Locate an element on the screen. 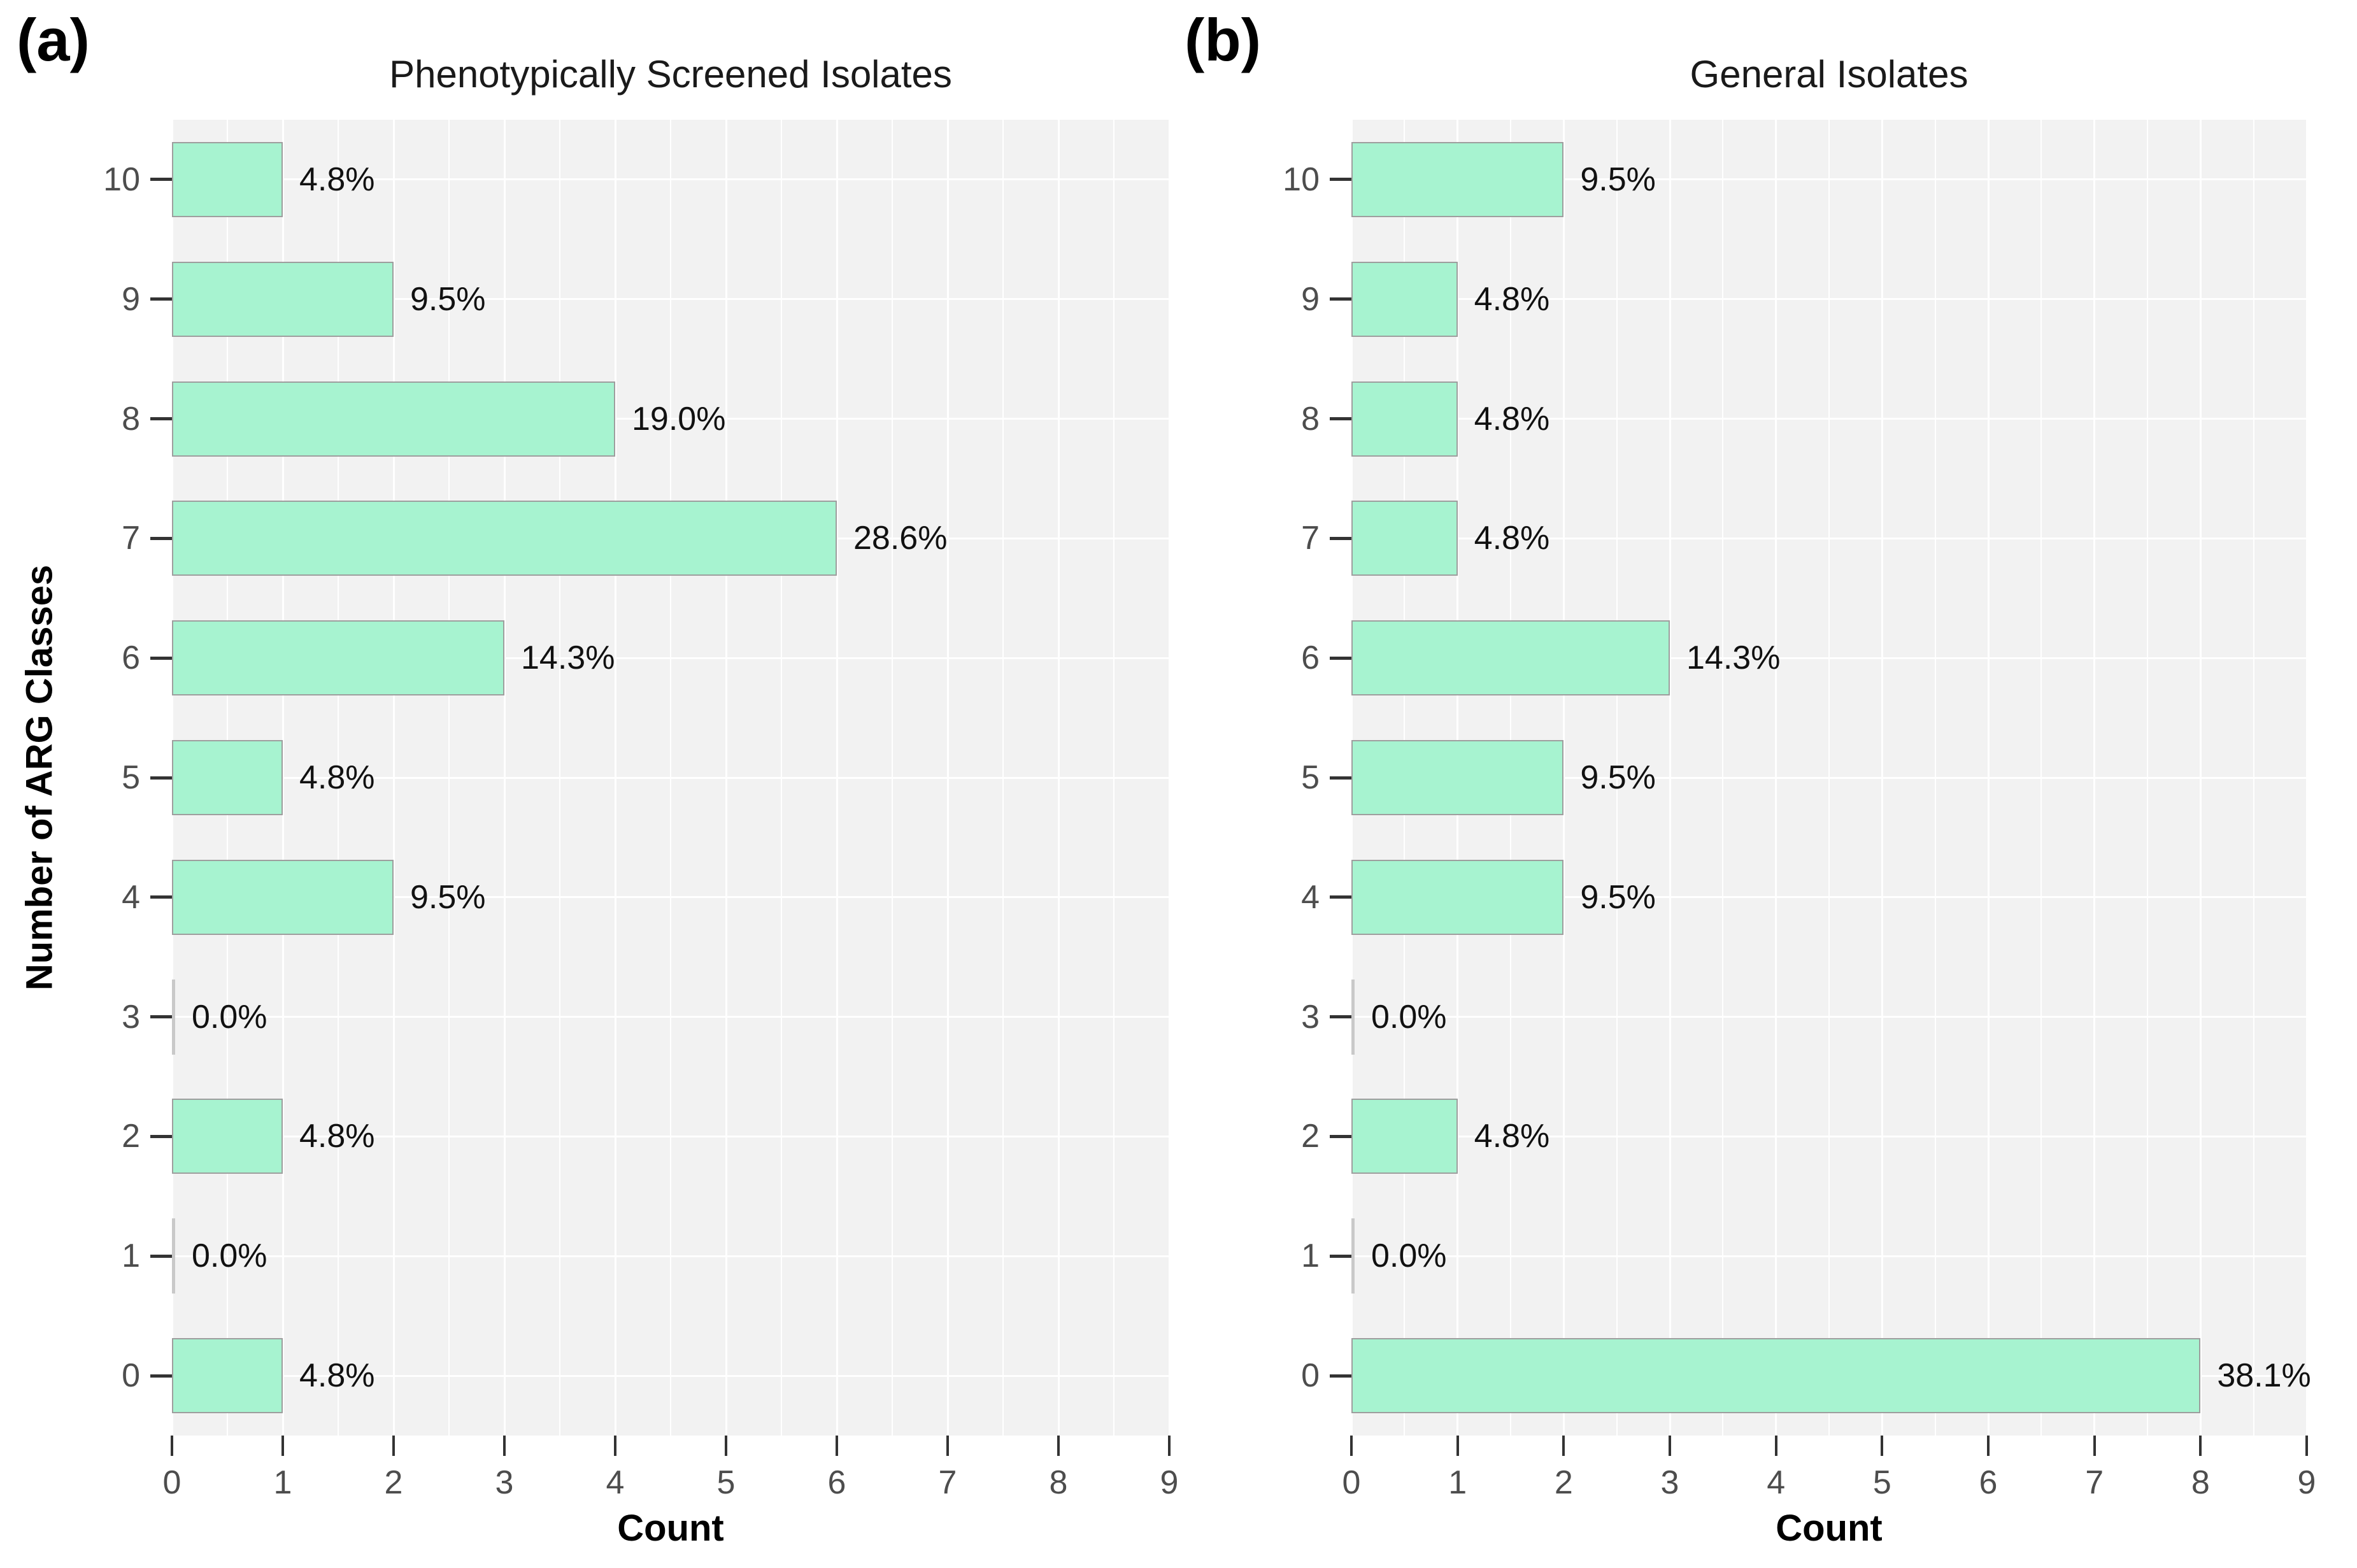 This screenshot has height=1568, width=2357. y-tick-label: 8 is located at coordinates (131, 419).